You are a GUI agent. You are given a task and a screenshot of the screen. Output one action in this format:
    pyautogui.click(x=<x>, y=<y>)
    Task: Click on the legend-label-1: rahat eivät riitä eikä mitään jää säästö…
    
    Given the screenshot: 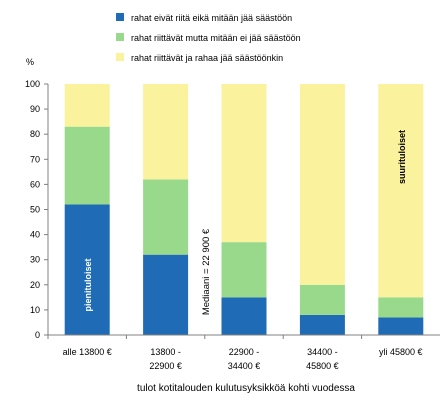 What is the action you would take?
    pyautogui.click(x=211, y=18)
    